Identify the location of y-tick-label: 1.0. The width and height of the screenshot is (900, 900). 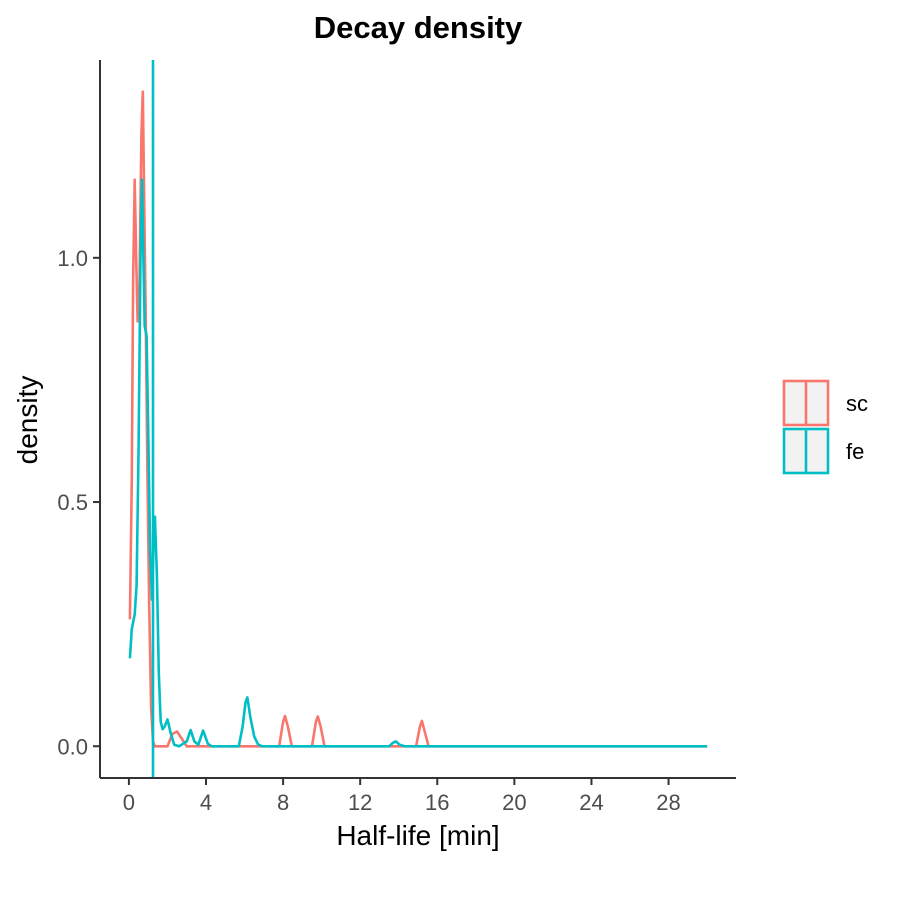
(72, 258).